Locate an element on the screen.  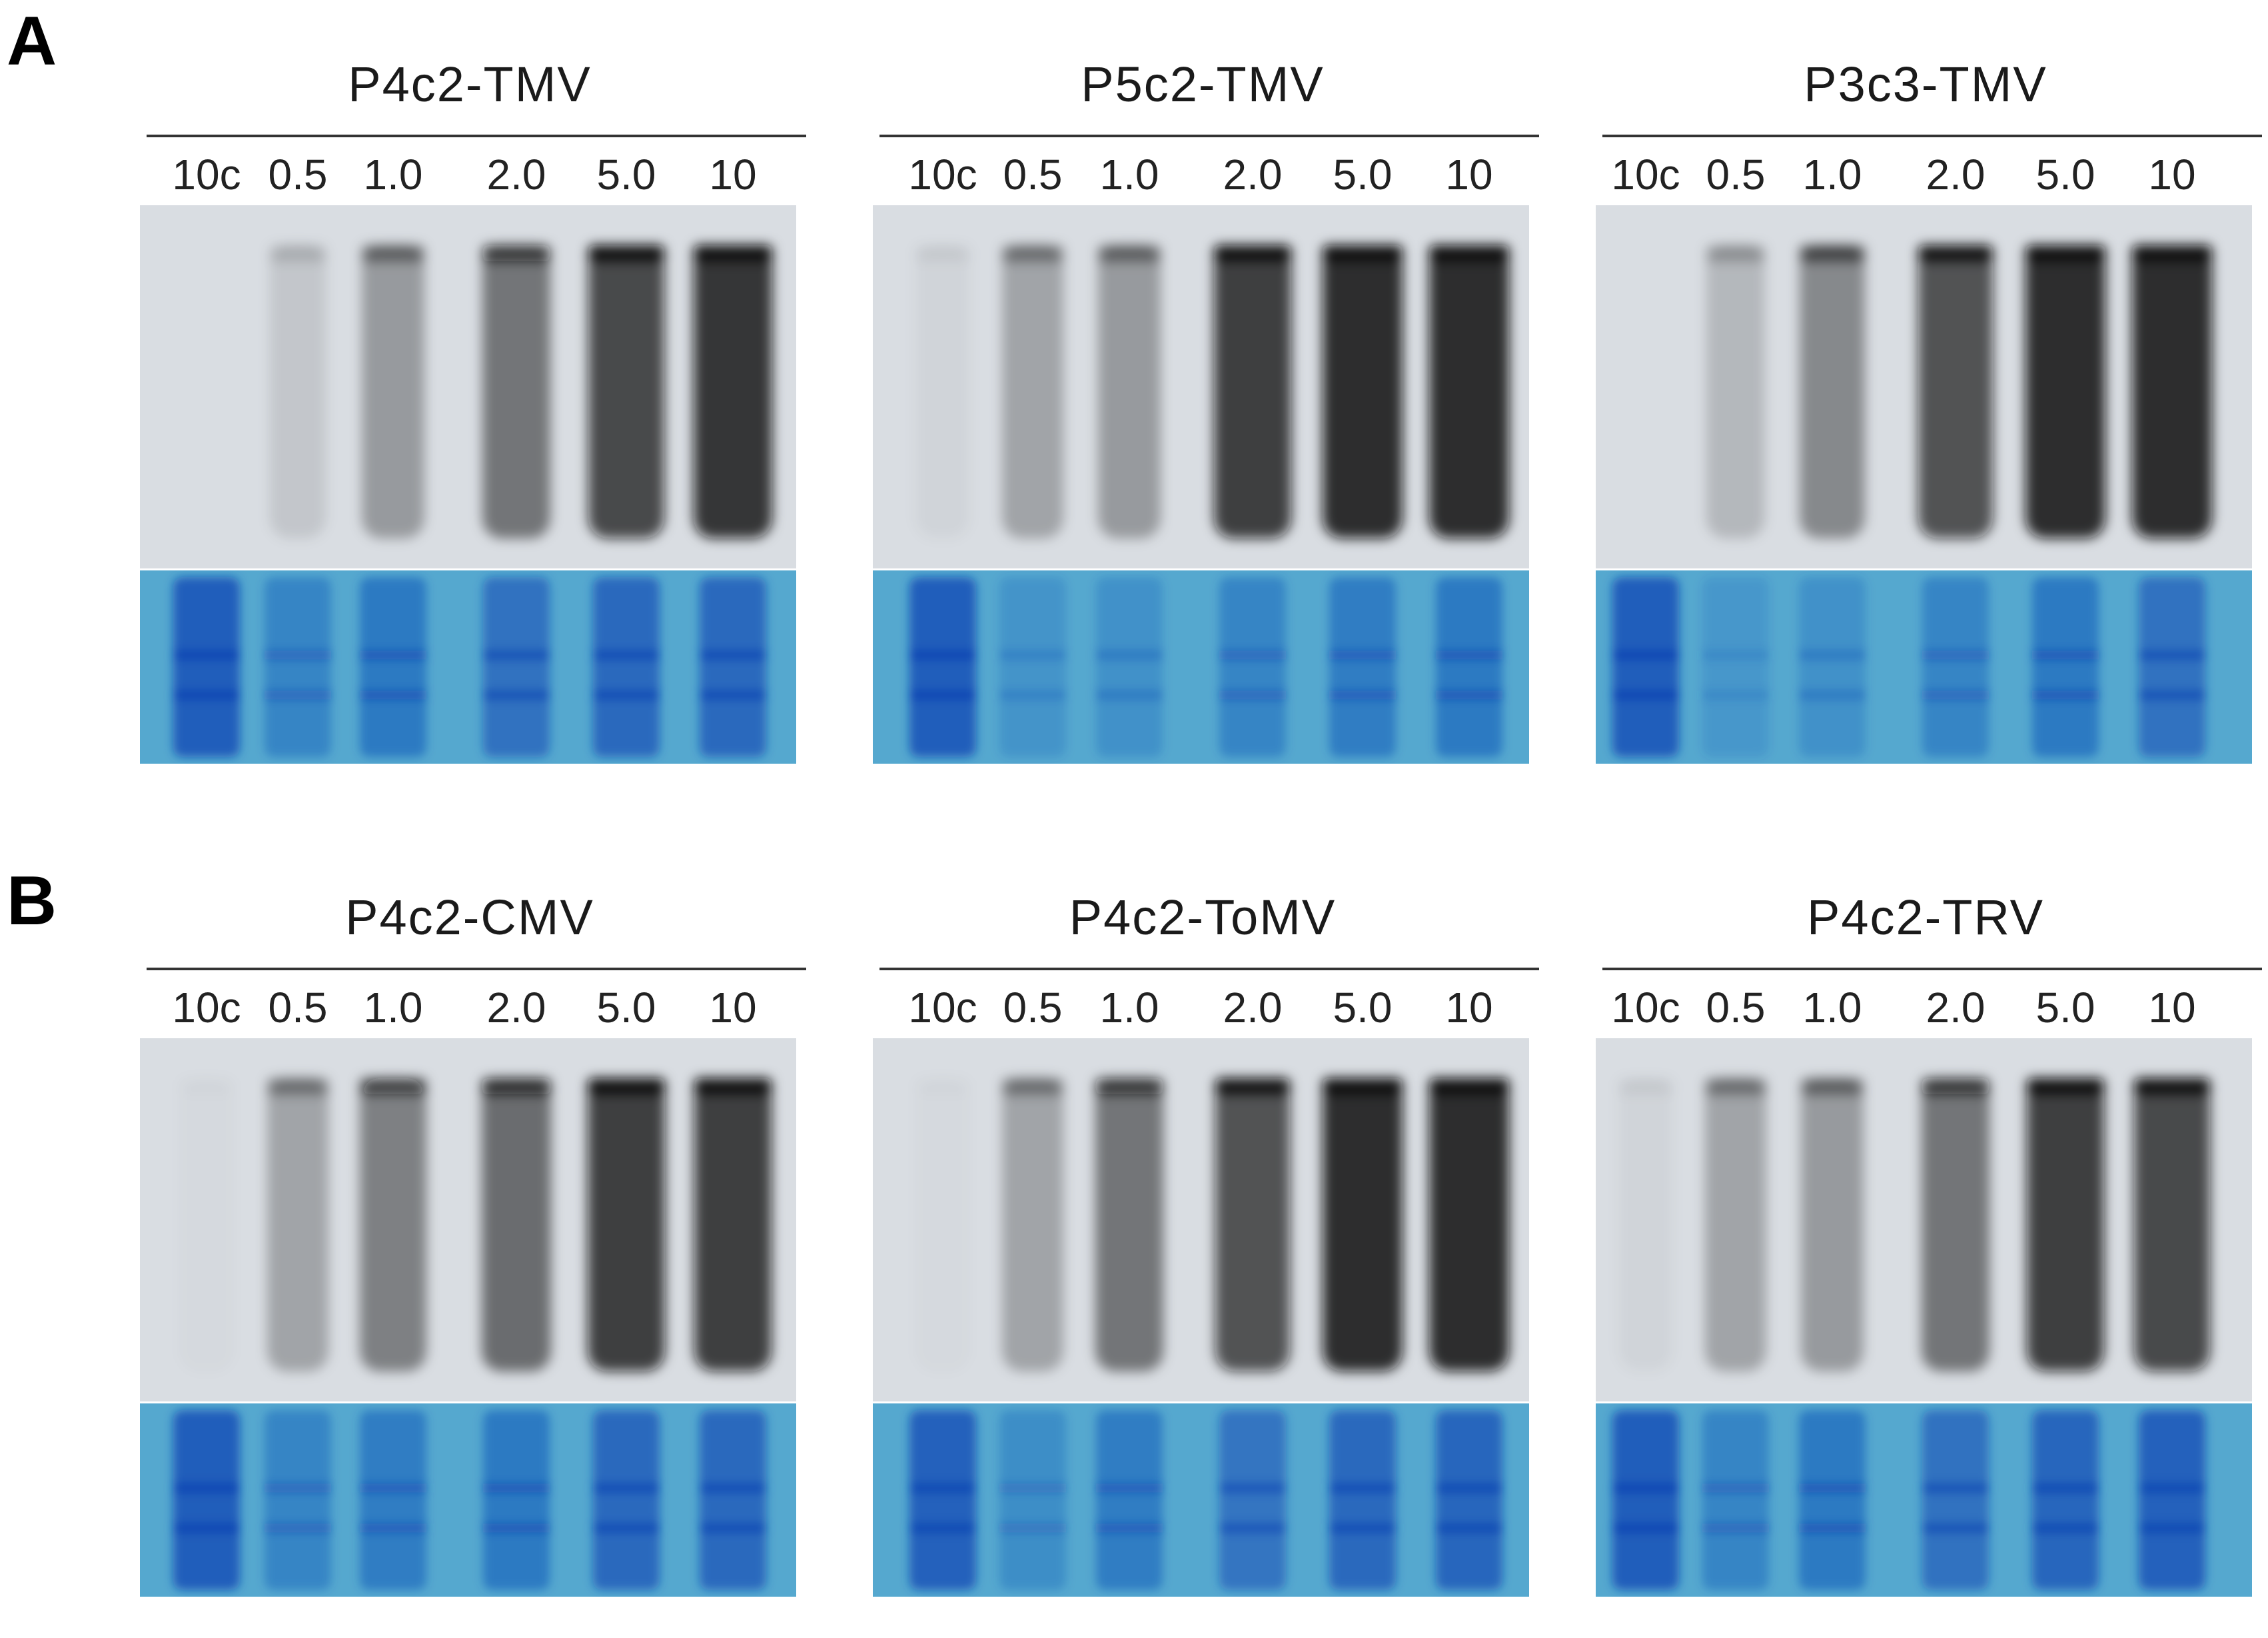
panel-title: P3c3-TMV is located at coordinates (1925, 84).